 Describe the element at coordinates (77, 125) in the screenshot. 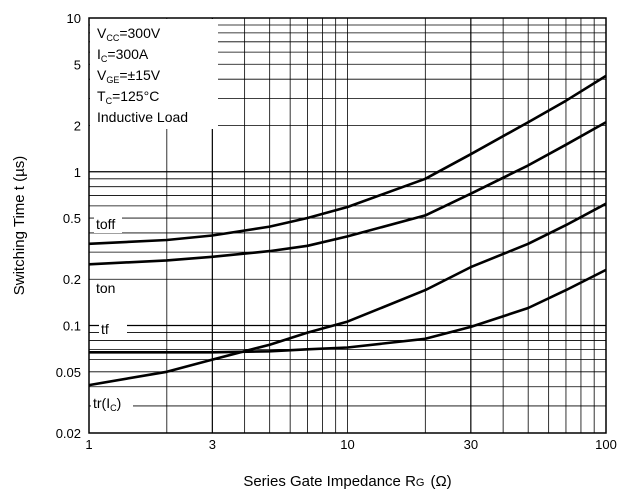

I see `y-tick-label: 2` at that location.